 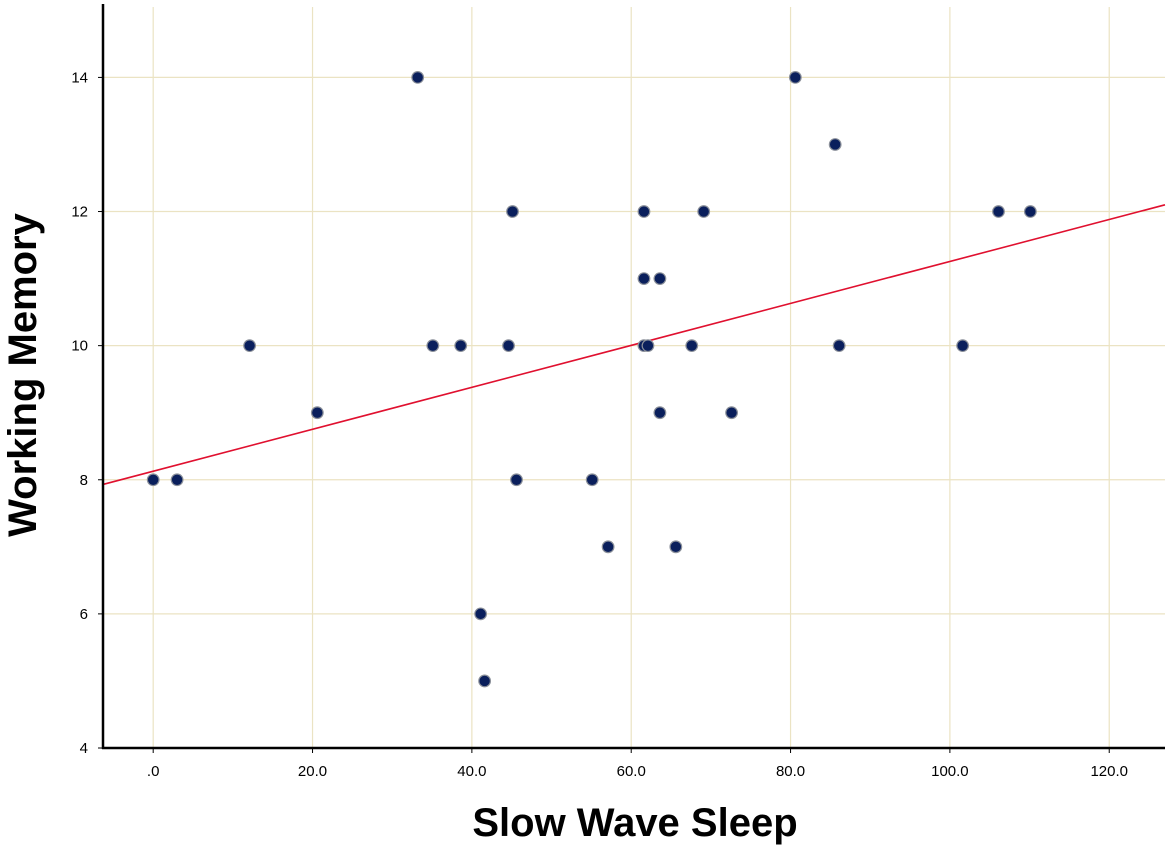 I want to click on x-tick-label: 80.0, so click(x=790, y=771).